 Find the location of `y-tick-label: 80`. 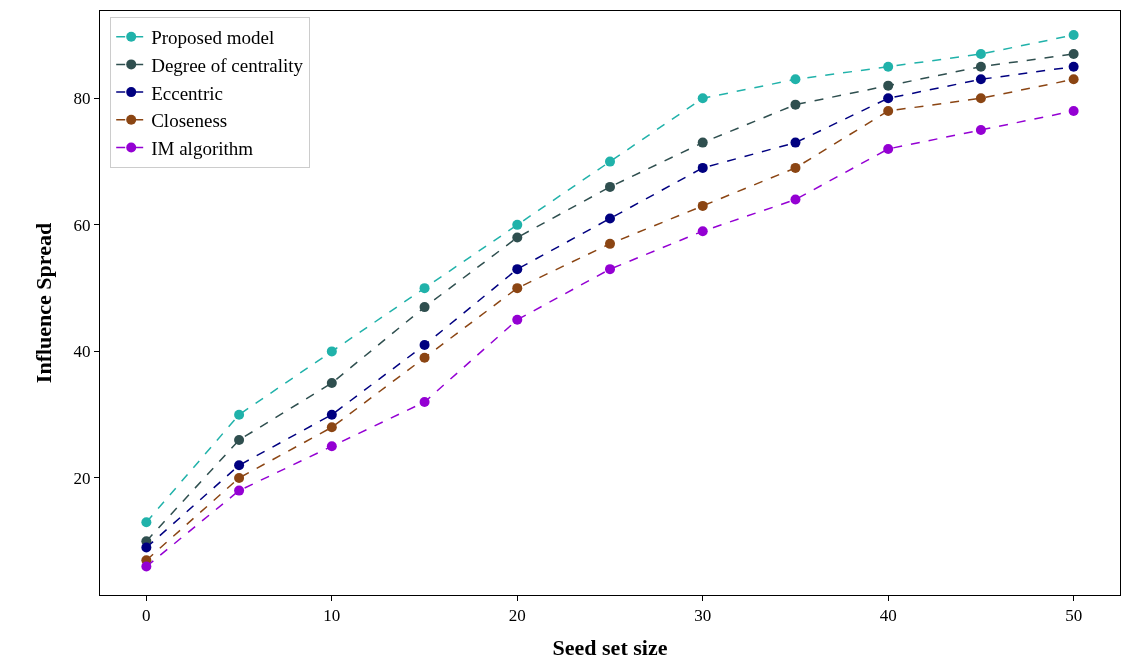

y-tick-label: 80 is located at coordinates (82, 99).